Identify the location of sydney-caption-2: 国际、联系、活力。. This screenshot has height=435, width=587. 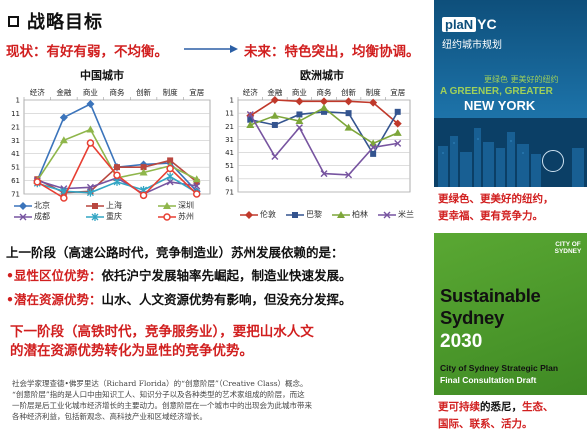
(485, 424).